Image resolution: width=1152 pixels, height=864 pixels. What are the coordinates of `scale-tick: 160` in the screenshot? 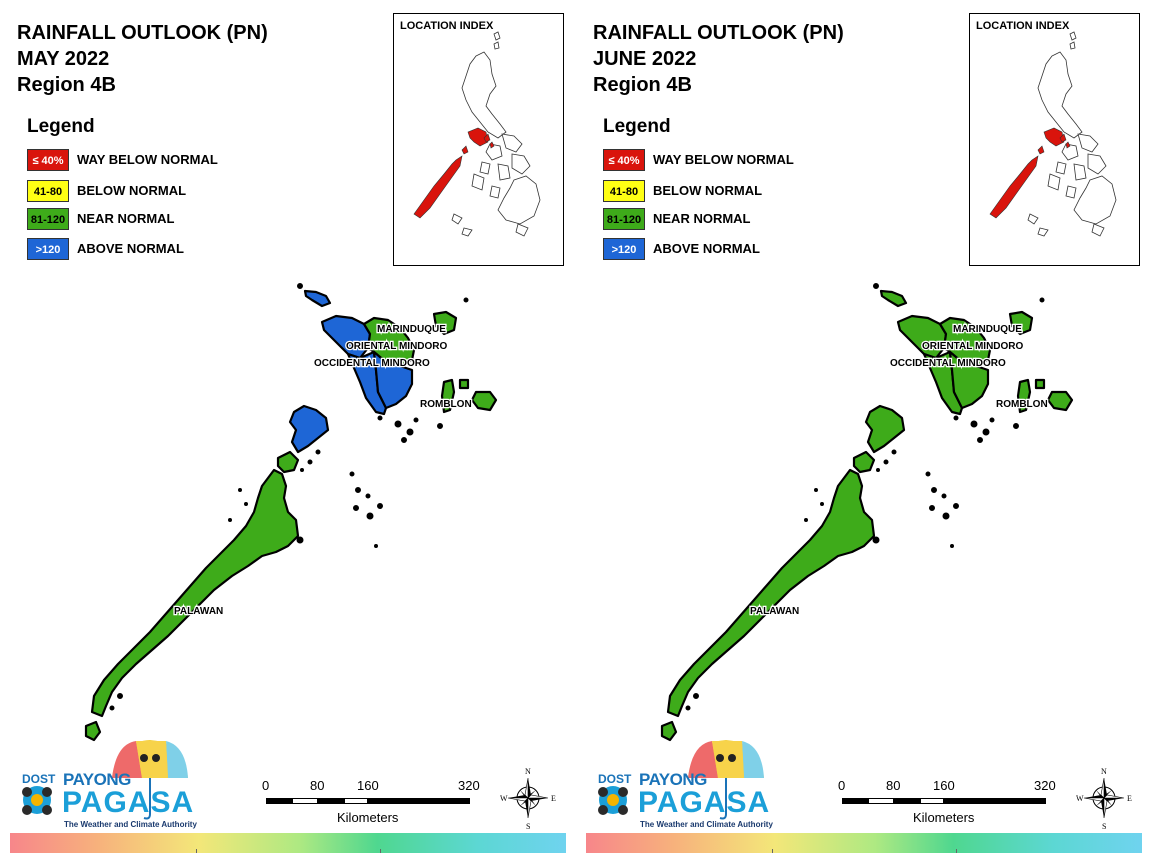 It's located at (944, 785).